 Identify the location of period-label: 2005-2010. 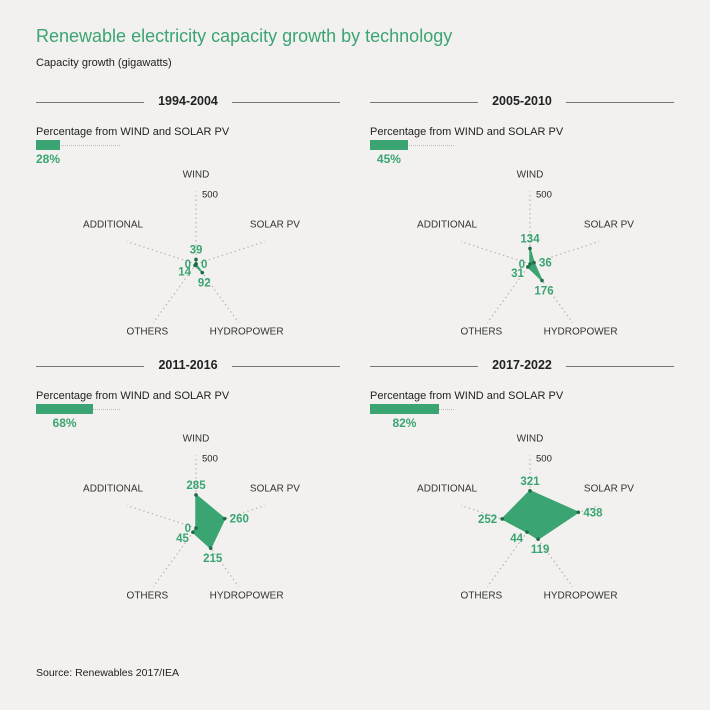
(522, 101).